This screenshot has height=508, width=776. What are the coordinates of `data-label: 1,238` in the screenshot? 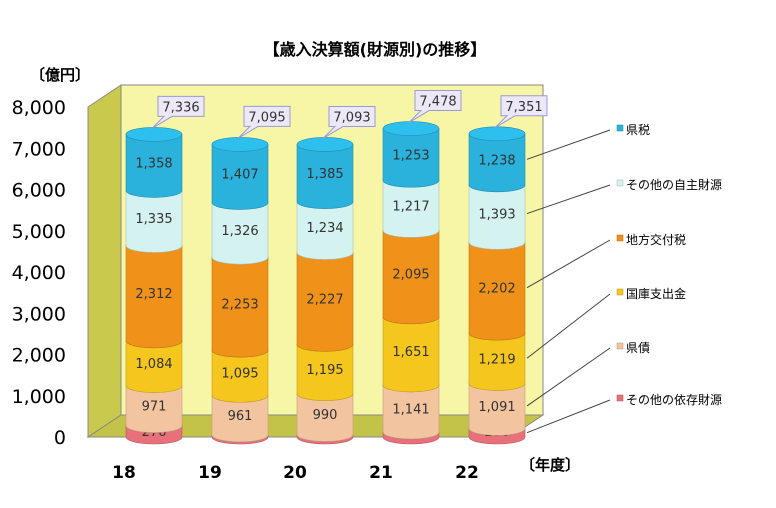 It's located at (496, 160).